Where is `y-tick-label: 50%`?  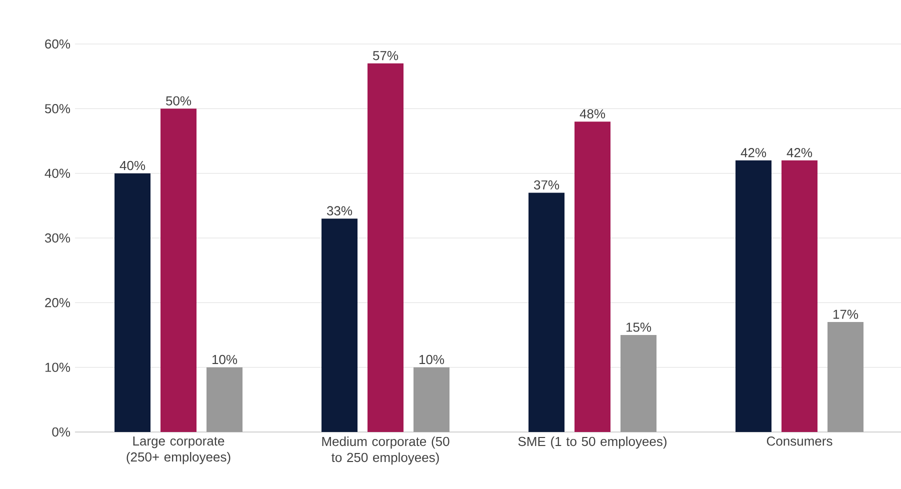
y-tick-label: 50% is located at coordinates (57, 109).